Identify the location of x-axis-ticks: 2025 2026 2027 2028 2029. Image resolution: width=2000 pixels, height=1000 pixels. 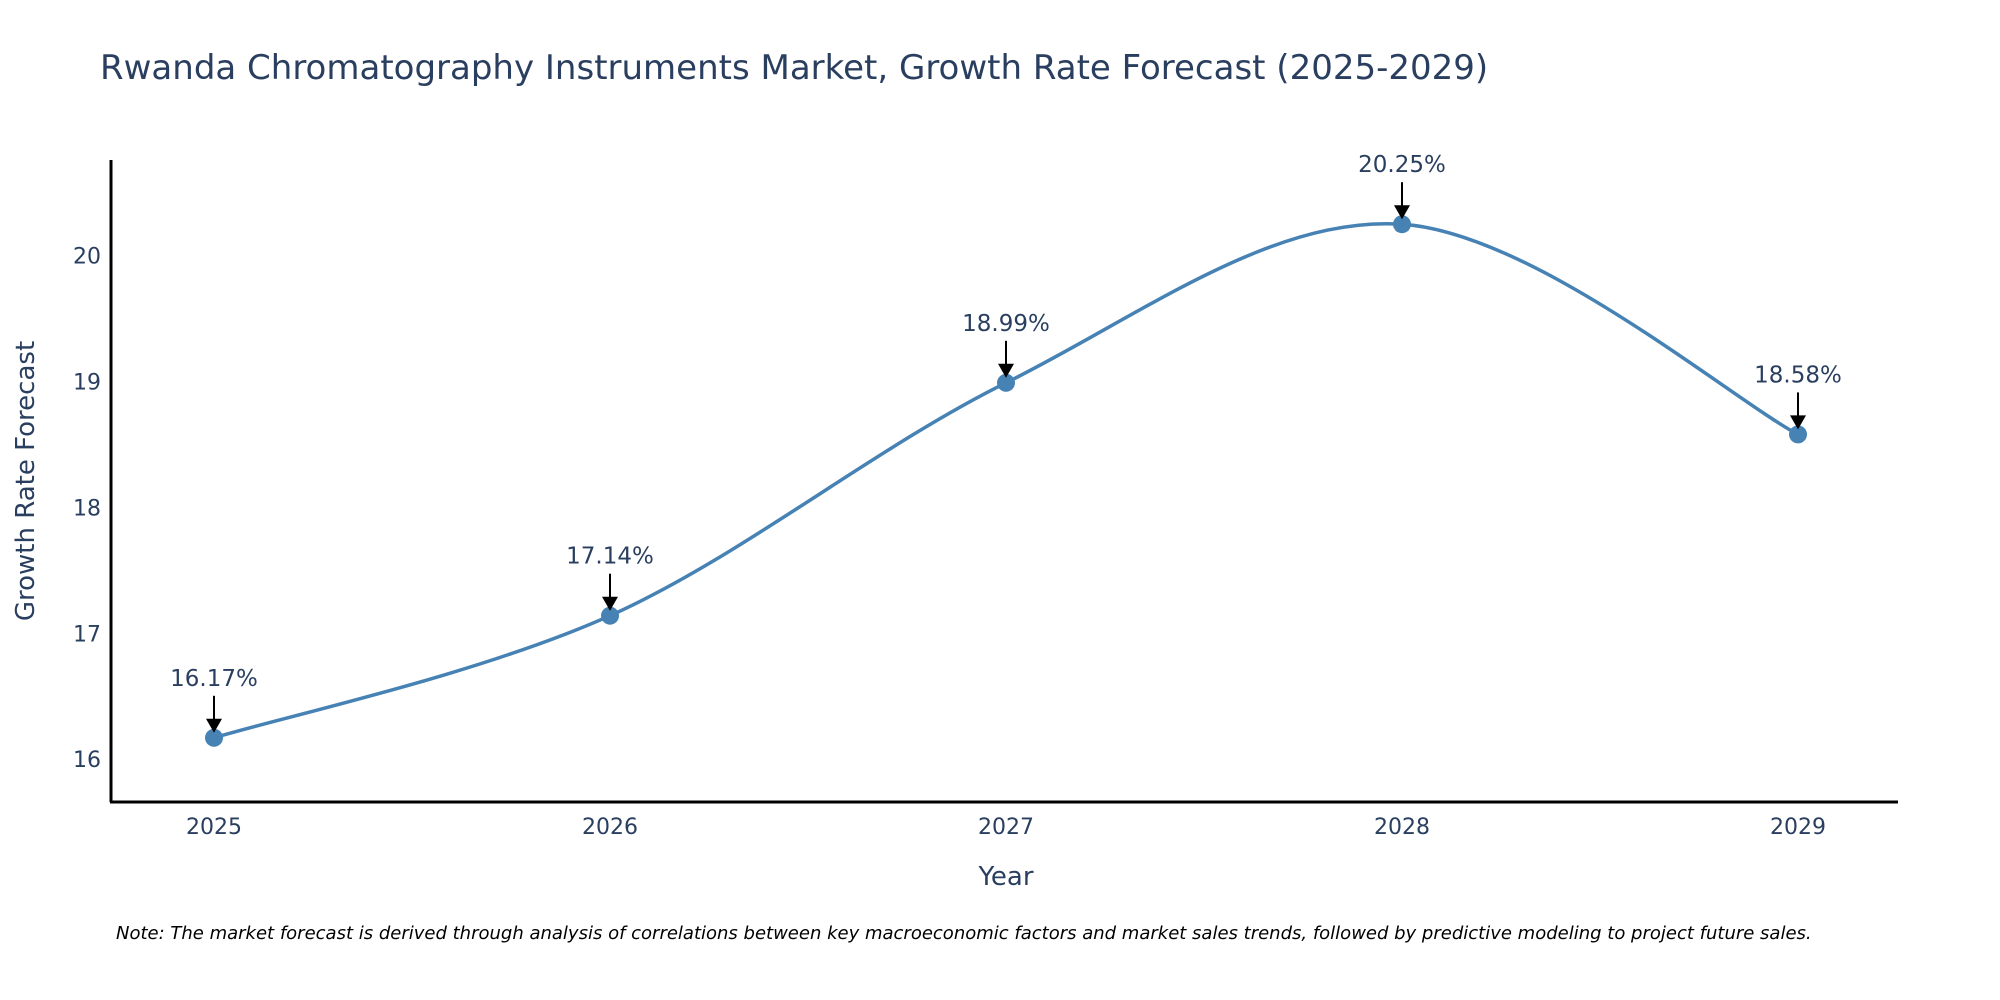
(1006, 827).